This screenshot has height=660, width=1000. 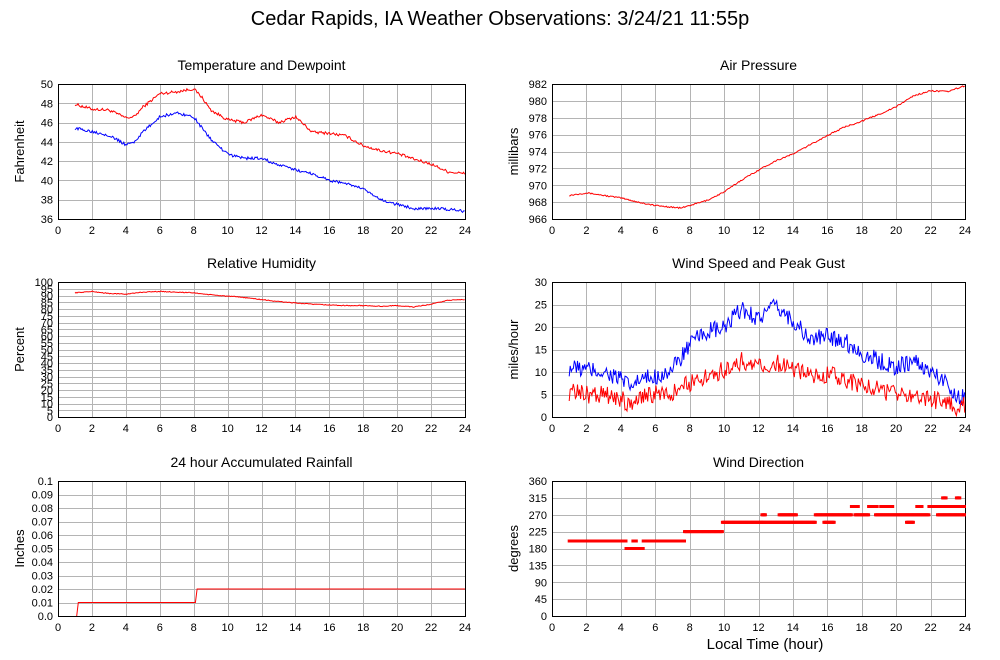 What do you see at coordinates (42, 577) in the screenshot?
I see `y-tick-label: 0.03` at bounding box center [42, 577].